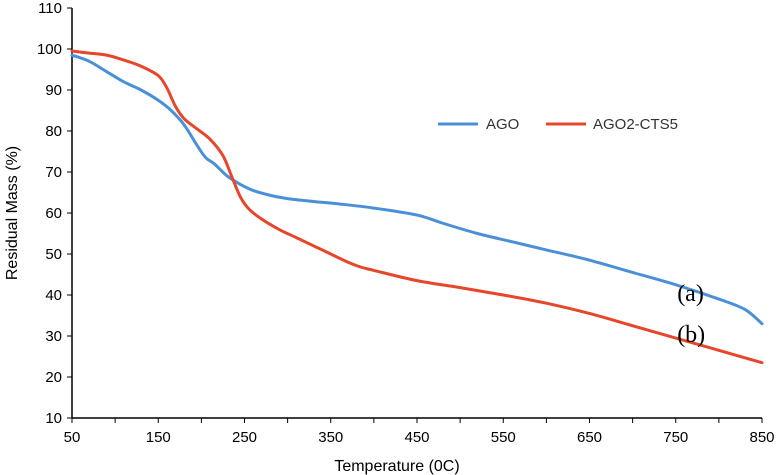  Describe the element at coordinates (635, 124) in the screenshot. I see `legend-label-ago2-cts5: AGO2-CTS5` at that location.